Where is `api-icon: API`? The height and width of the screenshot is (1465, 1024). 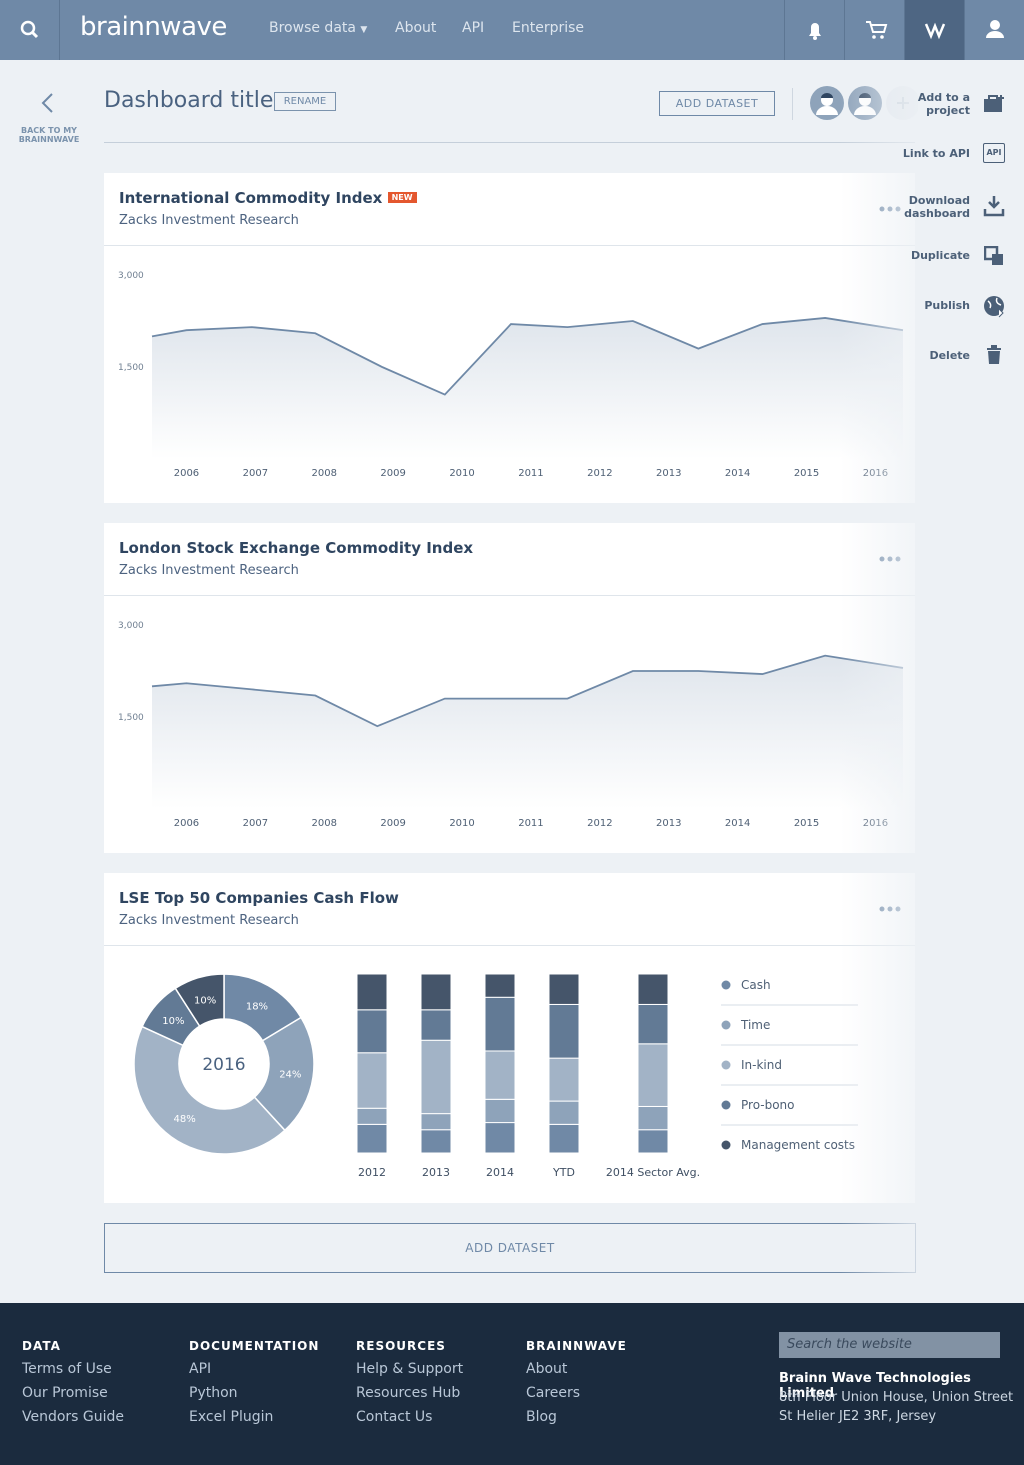
api-icon: API is located at coordinates (994, 153).